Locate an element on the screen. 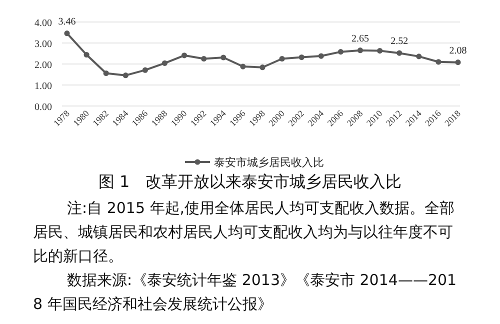 The height and width of the screenshot is (324, 500). y-tick-label: 0.00 is located at coordinates (43, 107).